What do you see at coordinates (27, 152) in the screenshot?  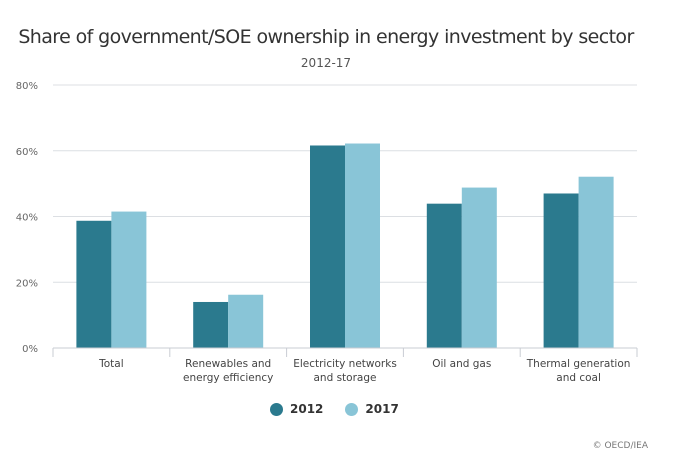 I see `y-tick-label: 60%` at bounding box center [27, 152].